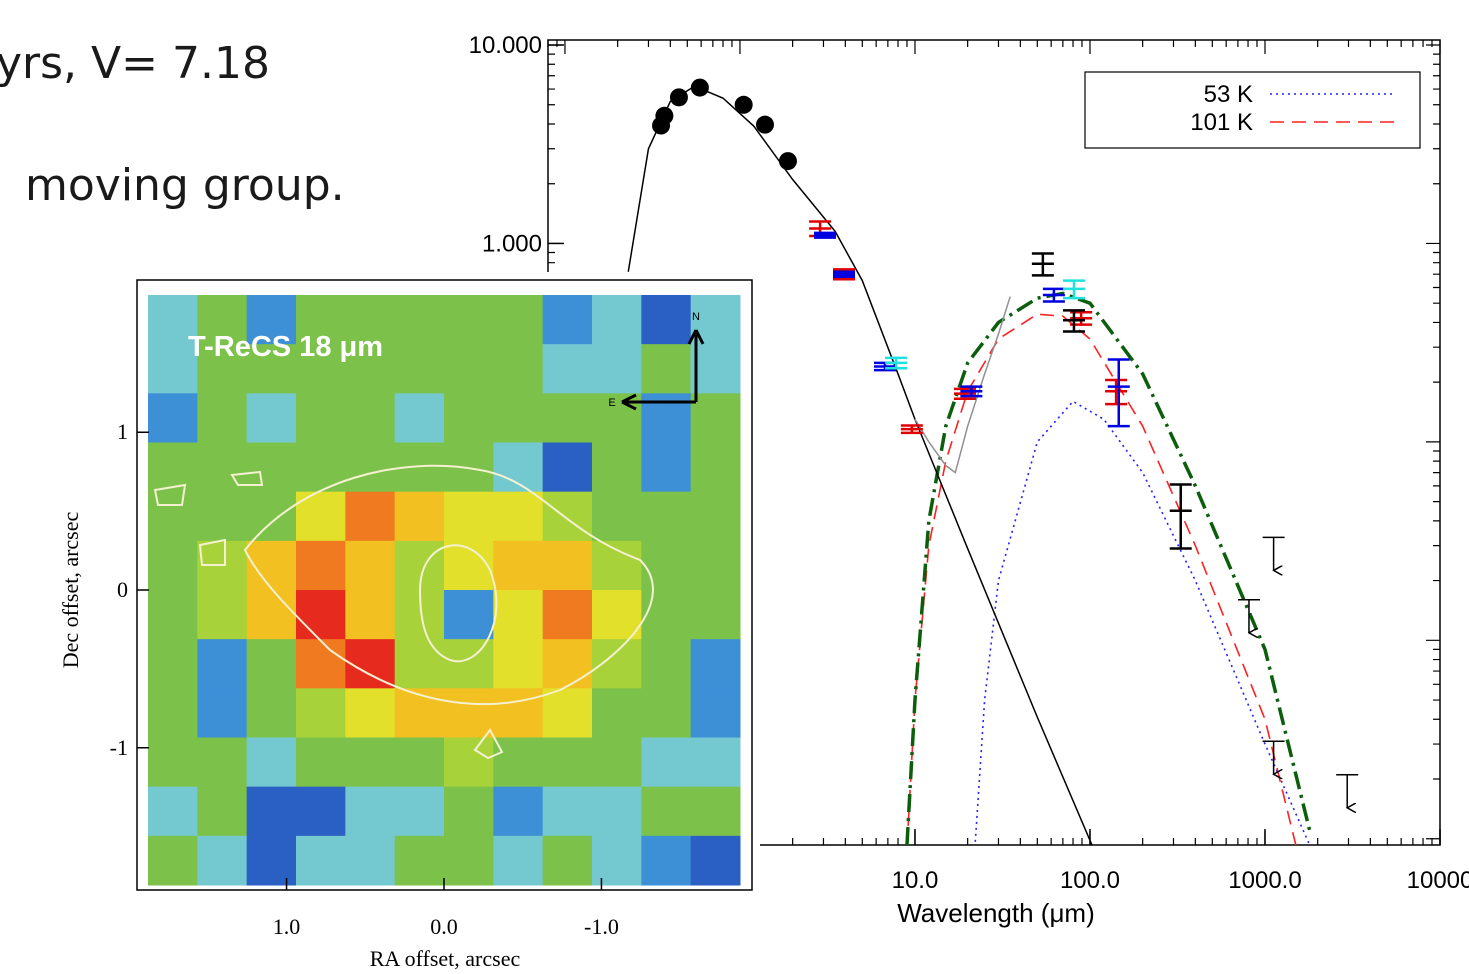  I want to click on photometry-point, so click(787, 161).